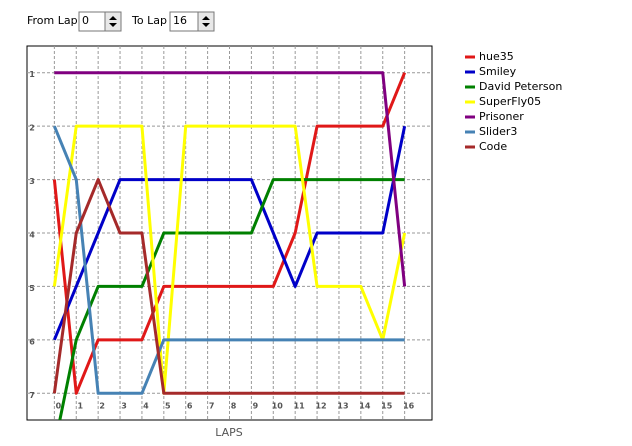 This screenshot has height=446, width=632. What do you see at coordinates (32, 235) in the screenshot?
I see `y-tick-label: 4` at bounding box center [32, 235].